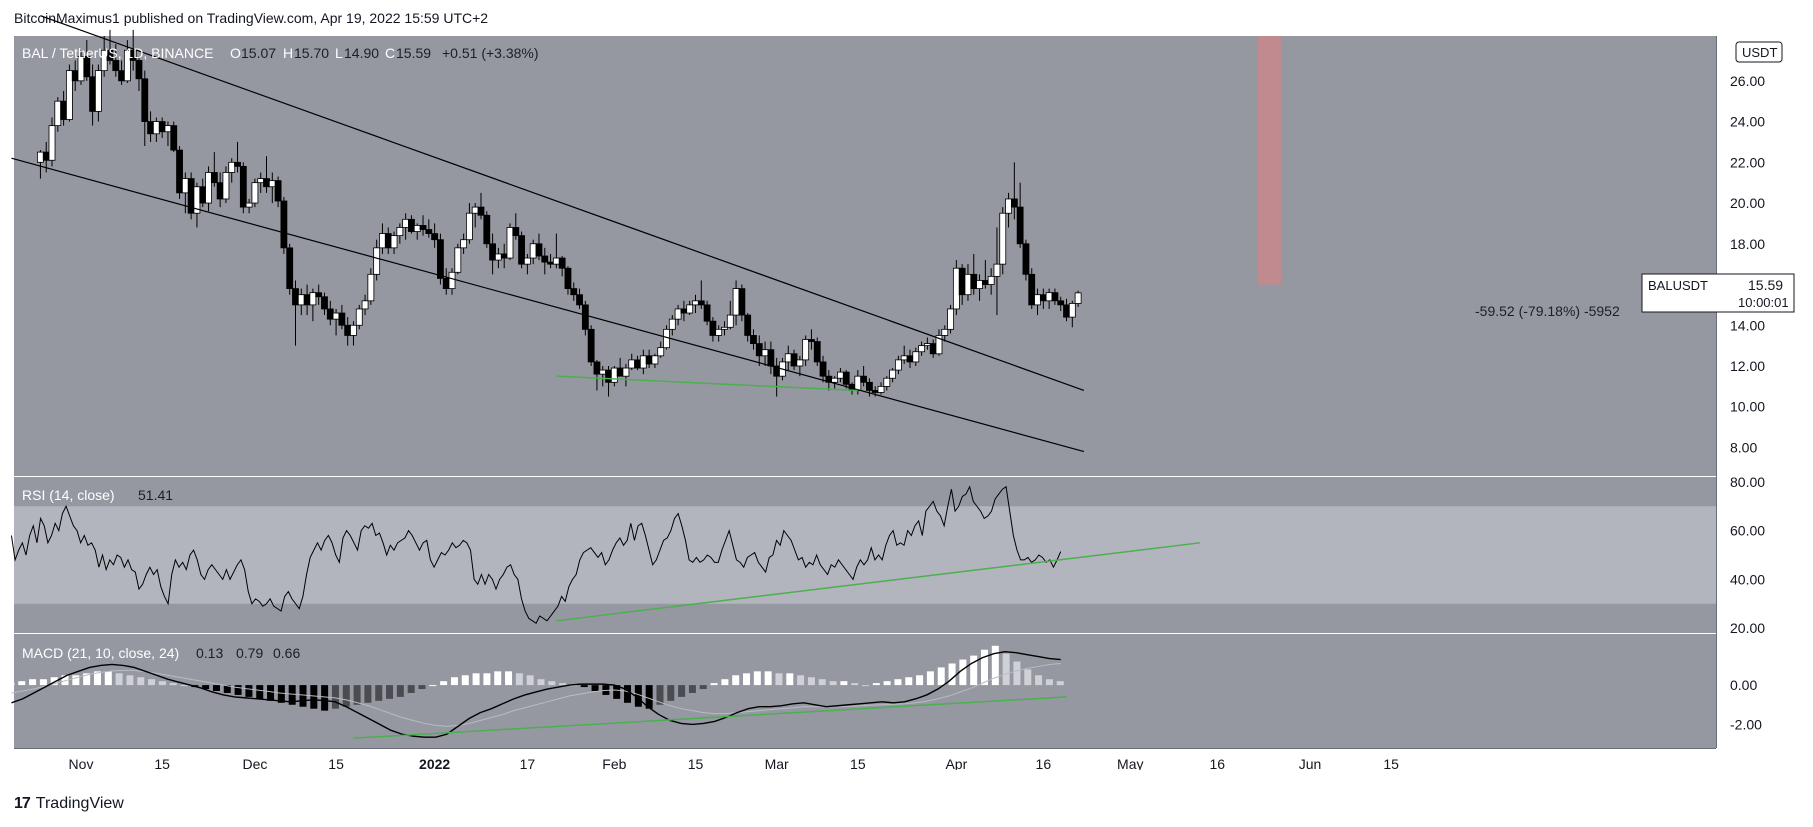 The height and width of the screenshot is (827, 1813). I want to click on macd-line, so click(536, 694).